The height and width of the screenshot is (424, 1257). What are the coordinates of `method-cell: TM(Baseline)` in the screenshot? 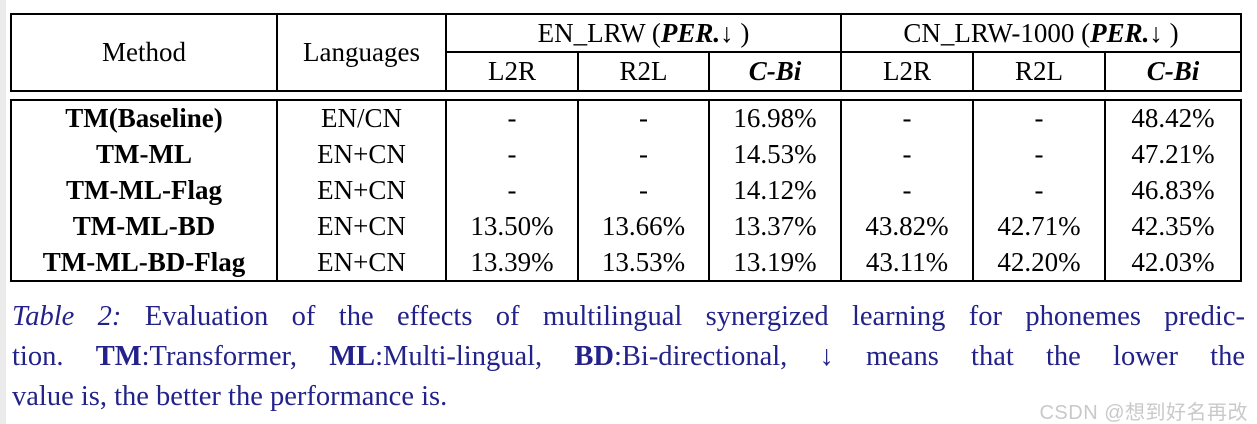 It's located at (145, 119).